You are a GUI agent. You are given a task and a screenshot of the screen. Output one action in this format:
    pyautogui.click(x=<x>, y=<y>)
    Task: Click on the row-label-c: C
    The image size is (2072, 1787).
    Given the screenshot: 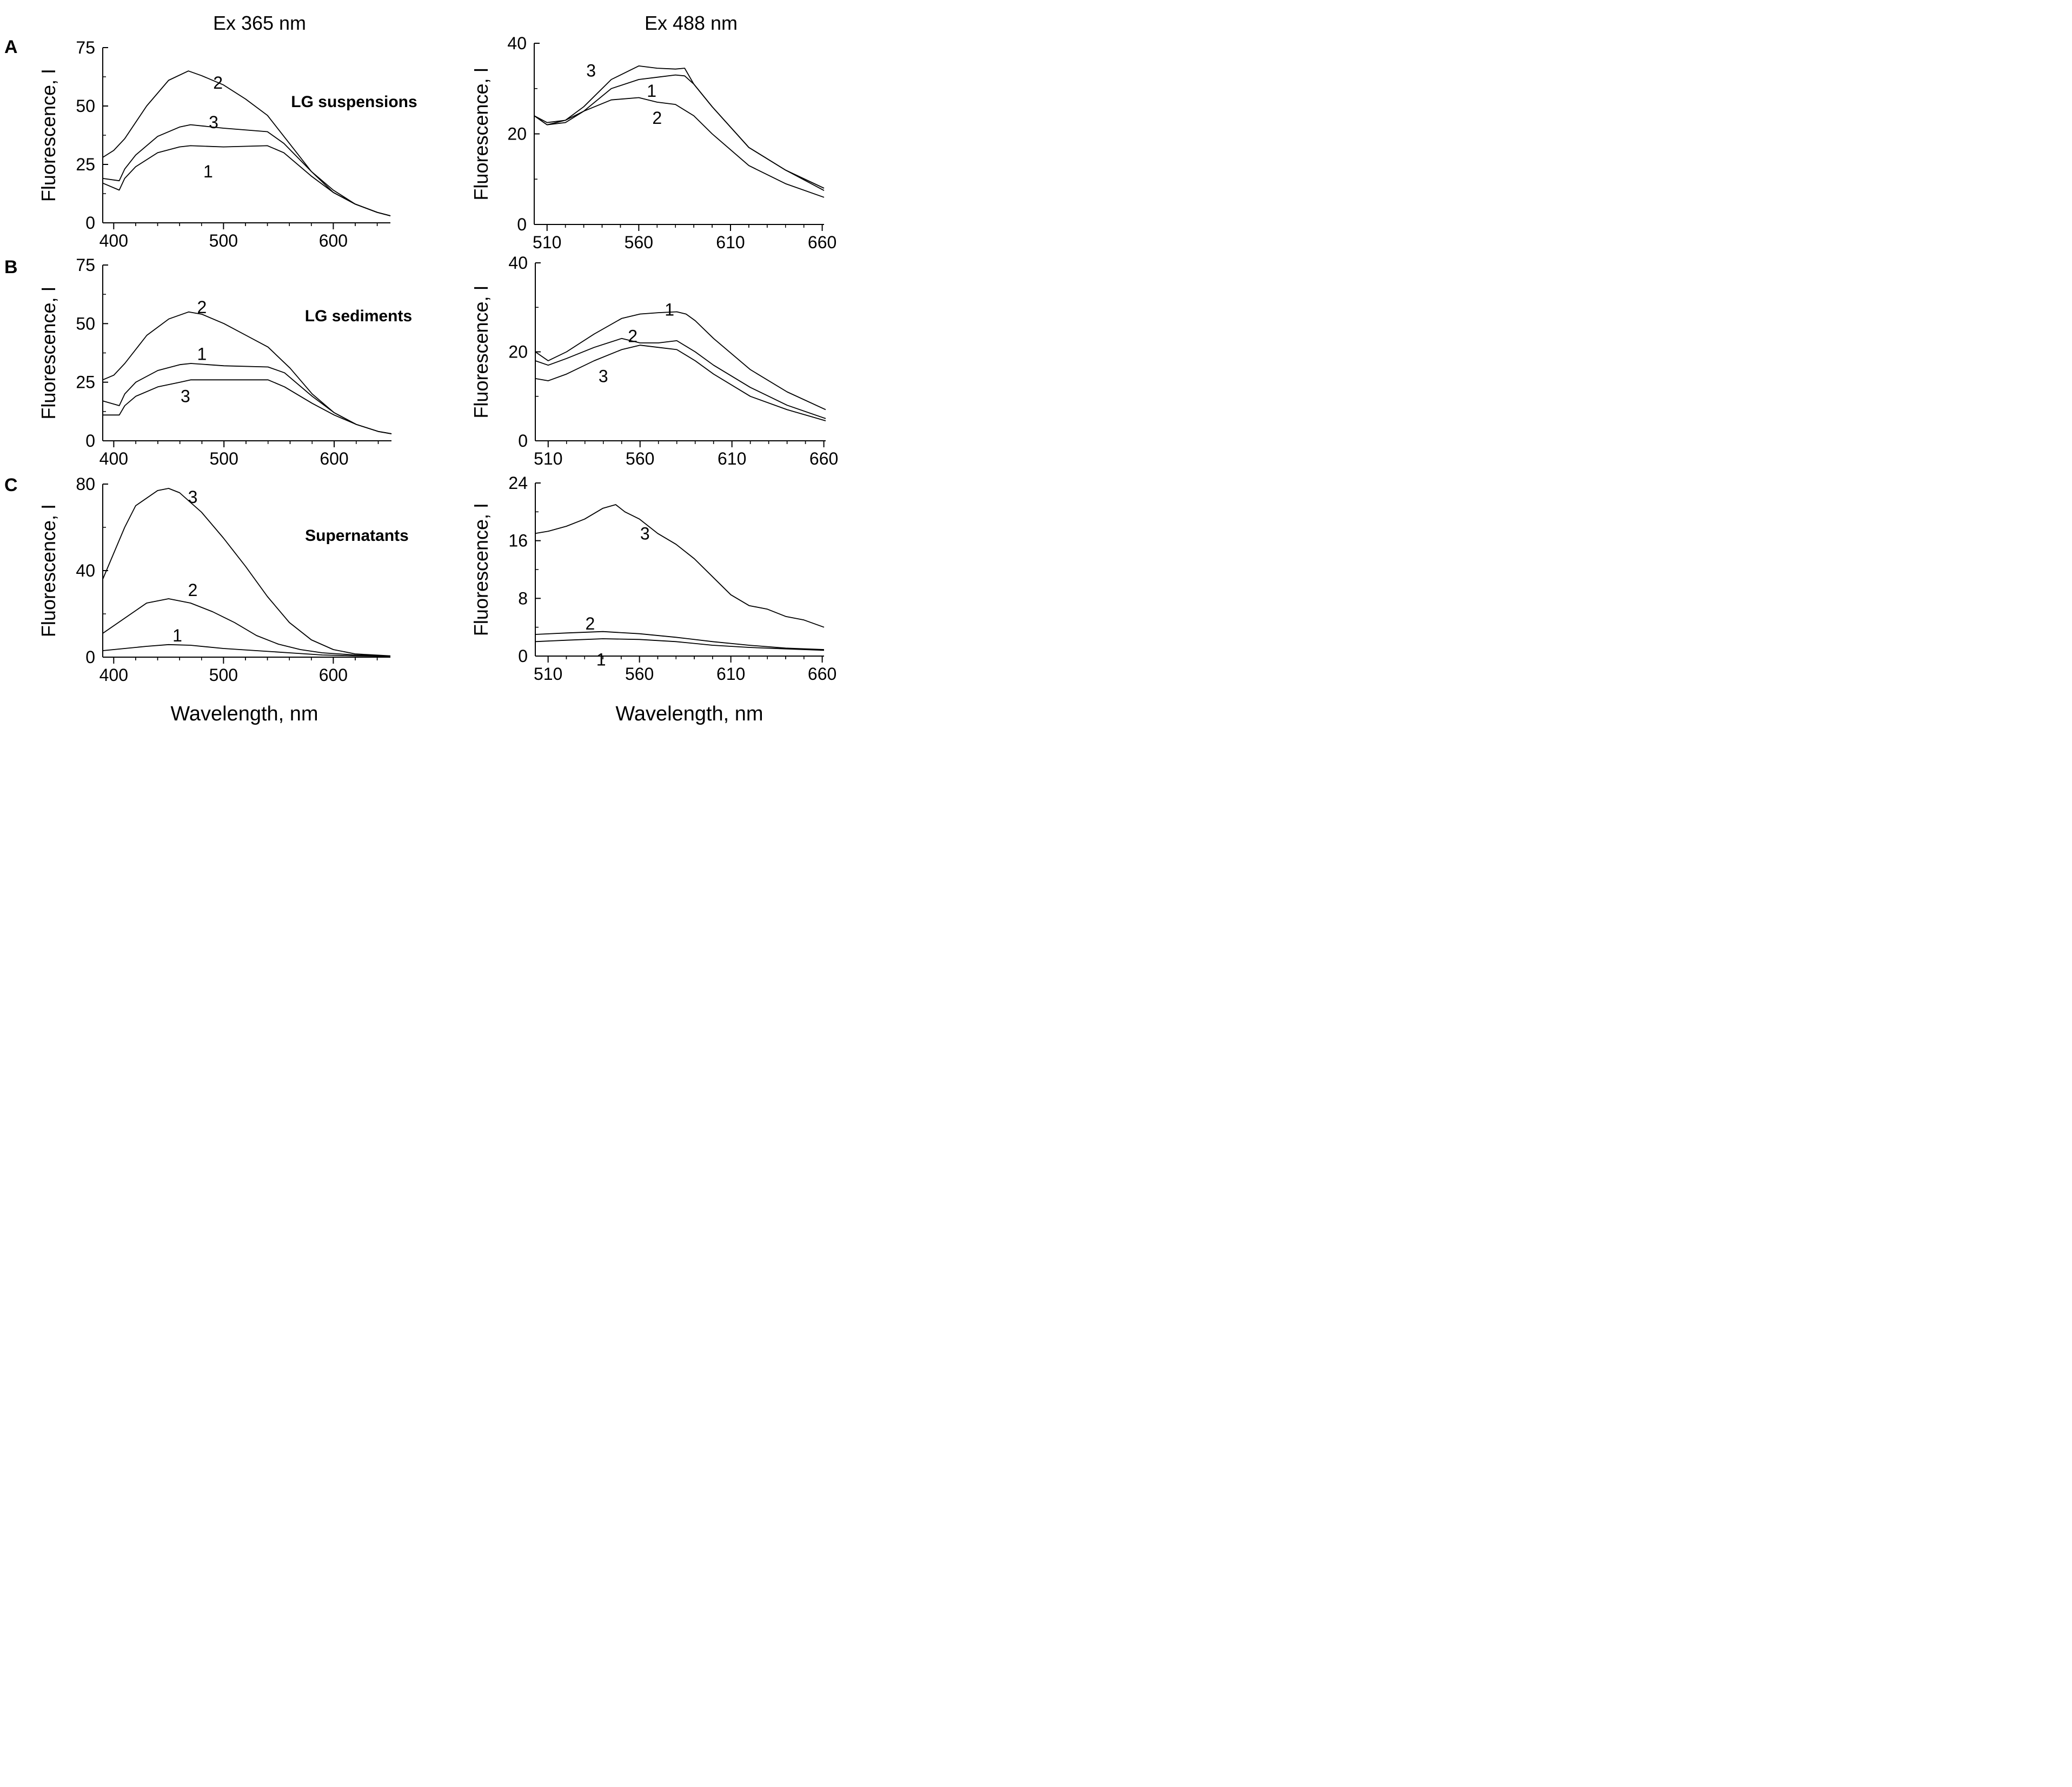 What is the action you would take?
    pyautogui.click(x=11, y=485)
    